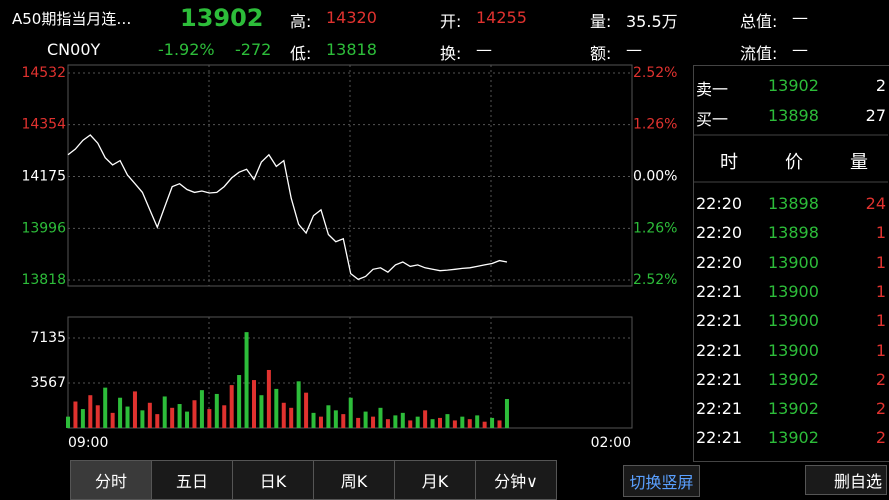  What do you see at coordinates (601, 21) in the screenshot?
I see `field-label: 量:` at bounding box center [601, 21].